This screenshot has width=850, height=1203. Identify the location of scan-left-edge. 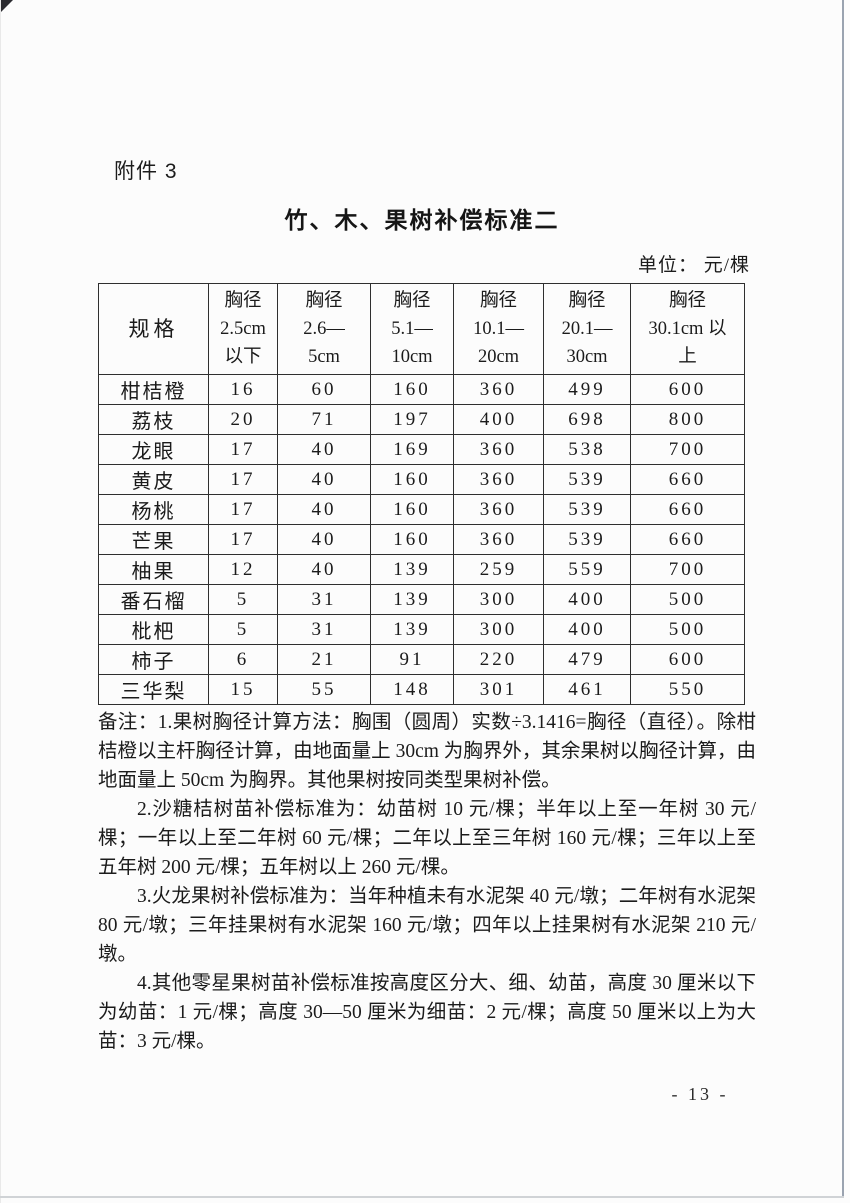
(0, 601).